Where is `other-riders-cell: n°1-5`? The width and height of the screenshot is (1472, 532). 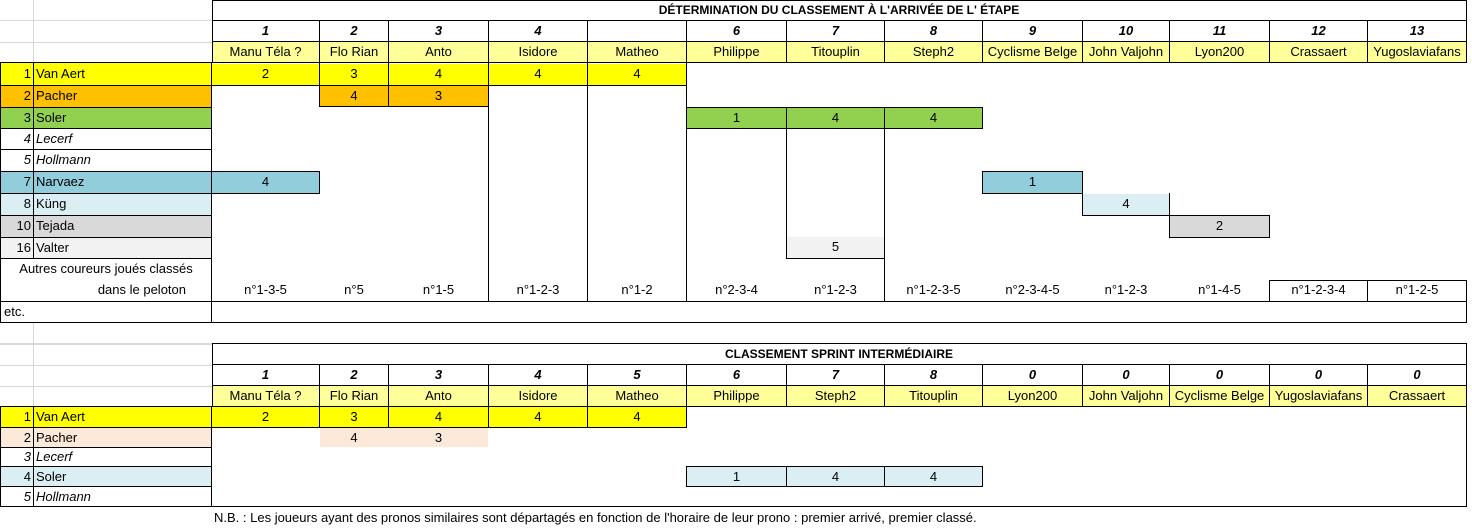
other-riders-cell: n°1-5 is located at coordinates (438, 289).